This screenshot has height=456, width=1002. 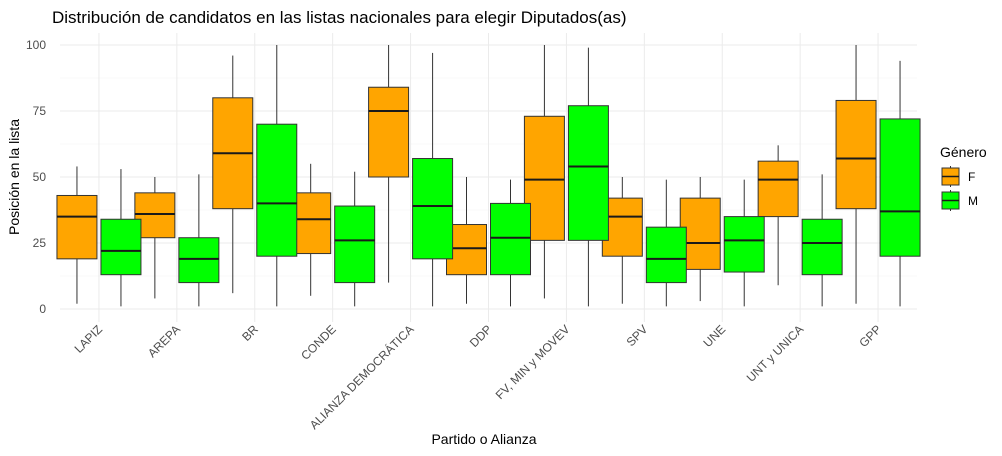 What do you see at coordinates (40, 111) in the screenshot?
I see `y-tick-label: 75` at bounding box center [40, 111].